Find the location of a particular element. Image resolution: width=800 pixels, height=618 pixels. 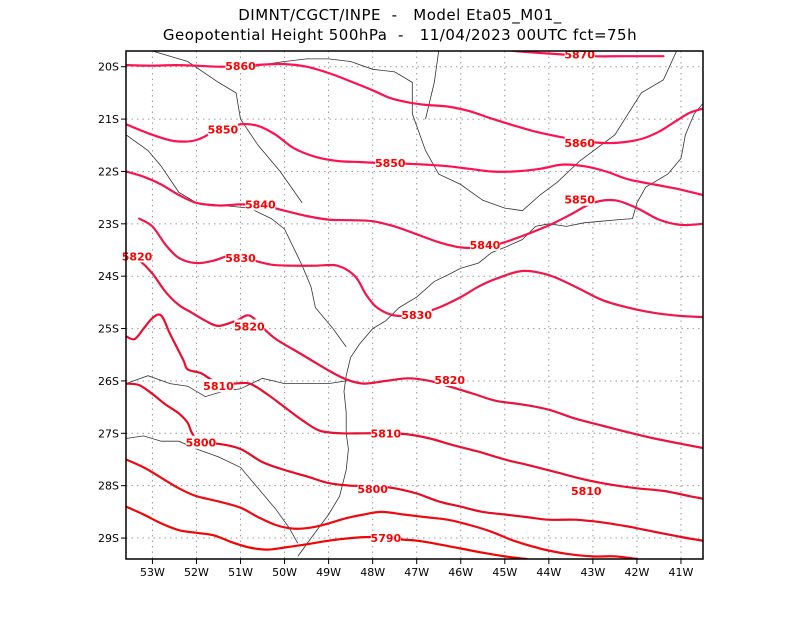

lon-tick-label: 42W is located at coordinates (636, 572).